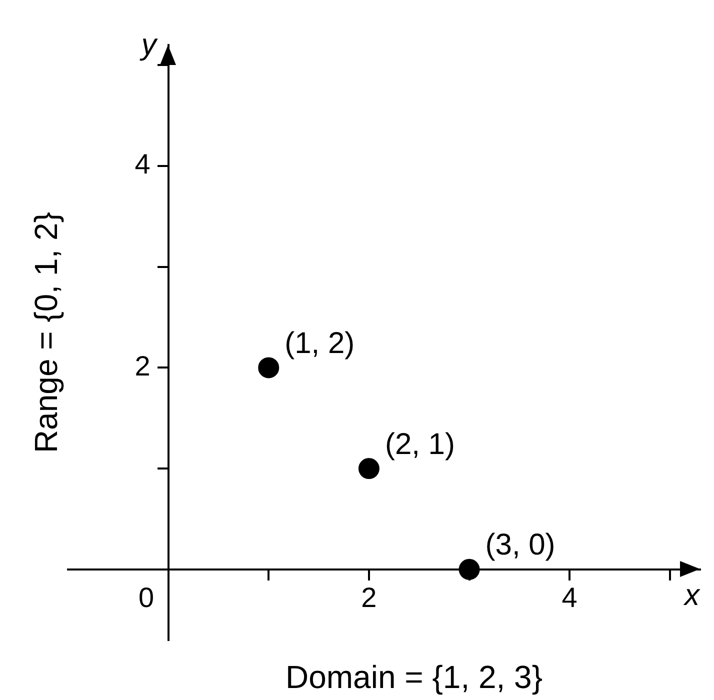 This screenshot has height=700, width=714. What do you see at coordinates (146, 598) in the screenshot?
I see `x-tick-label: 0` at bounding box center [146, 598].